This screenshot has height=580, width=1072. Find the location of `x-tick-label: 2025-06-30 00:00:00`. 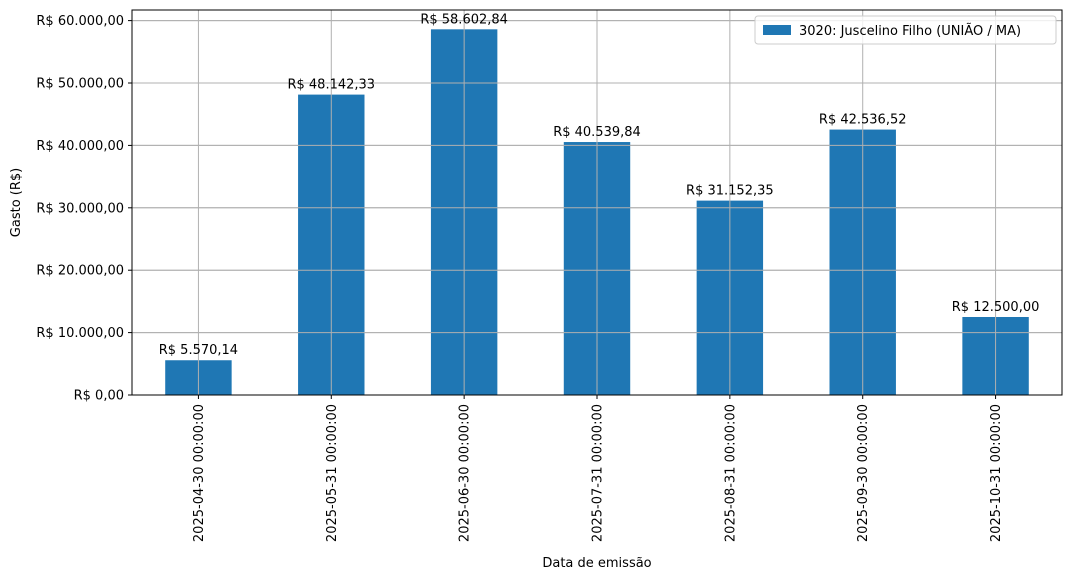

x-tick-label: 2025-06-30 00:00:00 is located at coordinates (465, 473).